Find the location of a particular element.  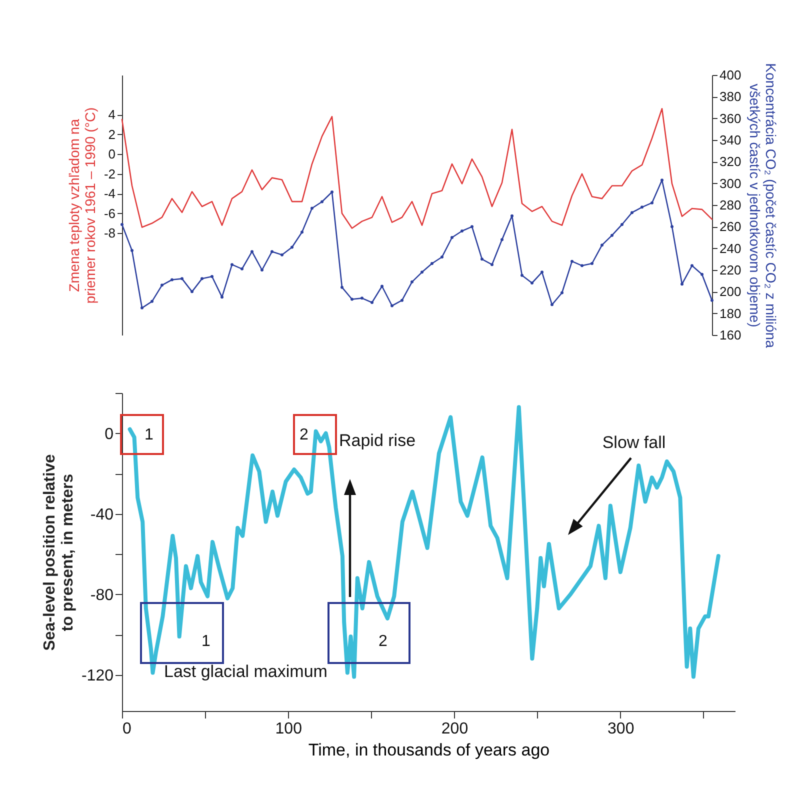

y-tick-label: -6 is located at coordinates (110, 213).